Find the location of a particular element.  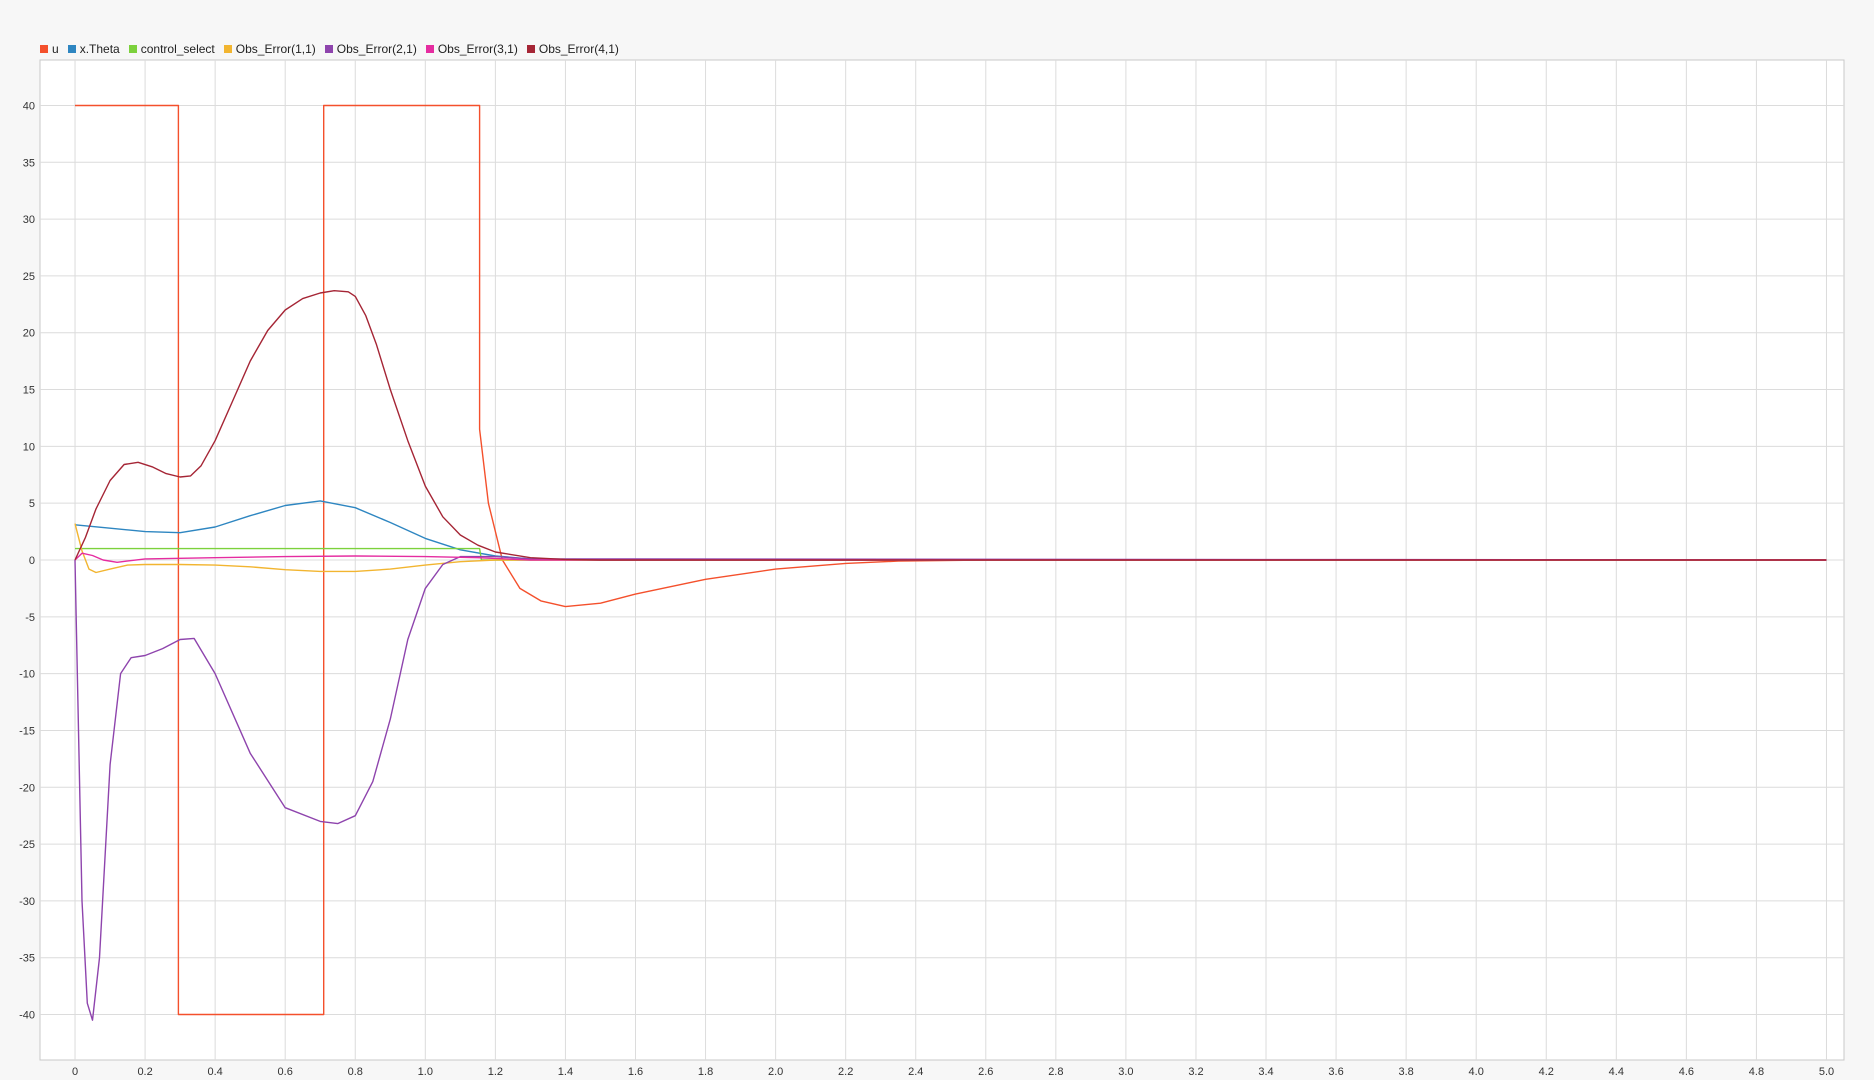

x-tick-label: 3.0 is located at coordinates (1125, 1072).